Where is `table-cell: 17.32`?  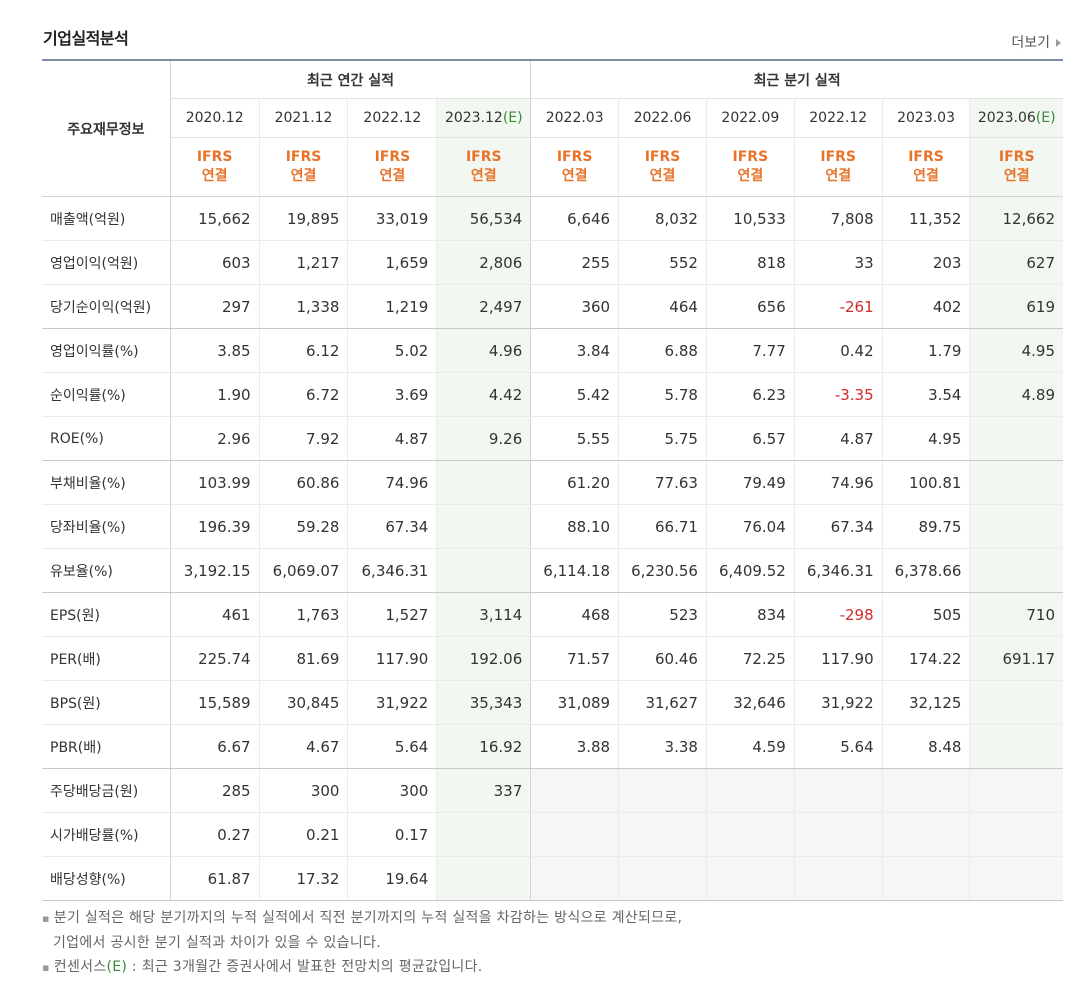 table-cell: 17.32 is located at coordinates (303, 878).